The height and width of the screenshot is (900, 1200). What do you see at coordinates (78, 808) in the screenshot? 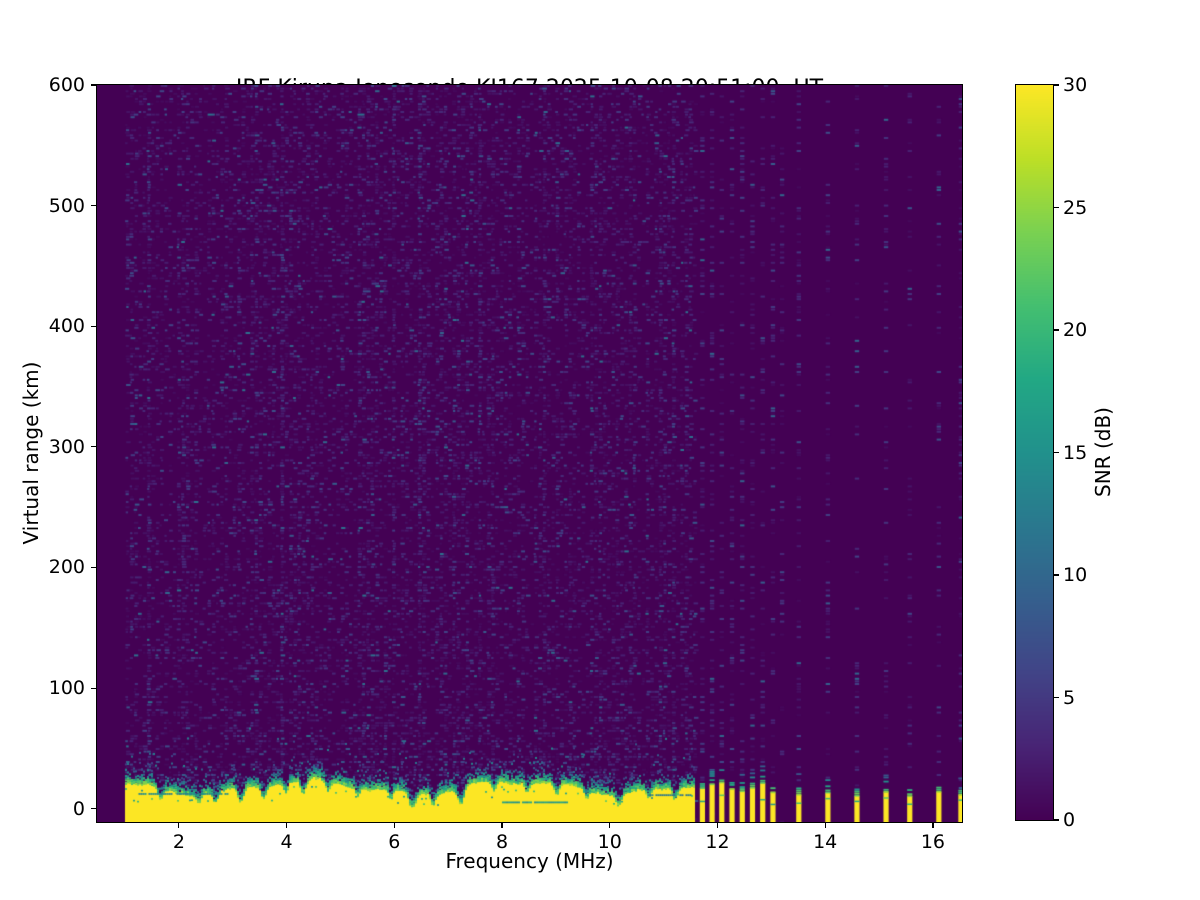
I see `y-tick-label: 0` at bounding box center [78, 808].